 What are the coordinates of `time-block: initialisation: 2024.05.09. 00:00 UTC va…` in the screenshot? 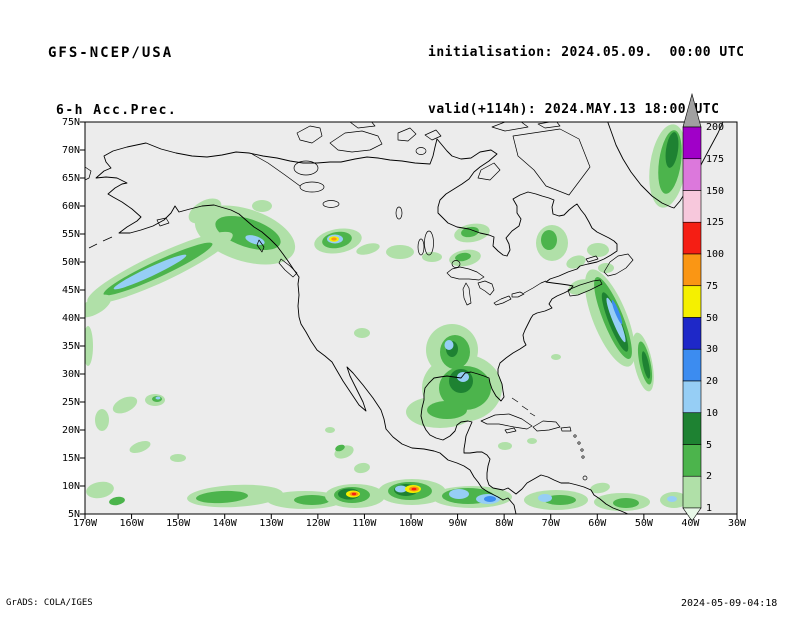 It's located at (586, 81).